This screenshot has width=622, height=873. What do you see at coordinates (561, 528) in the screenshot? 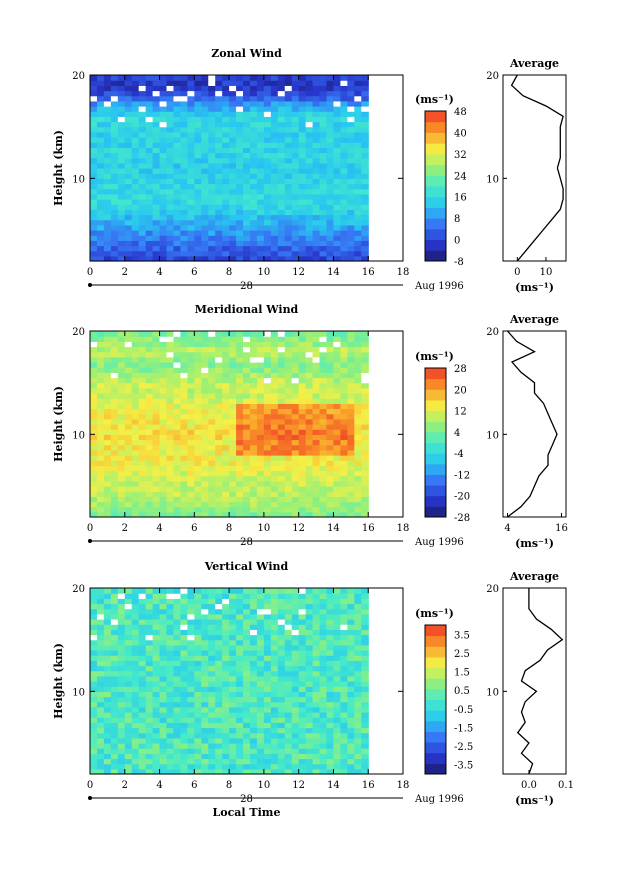
I see `average-x-tick-label: 16` at bounding box center [561, 528].